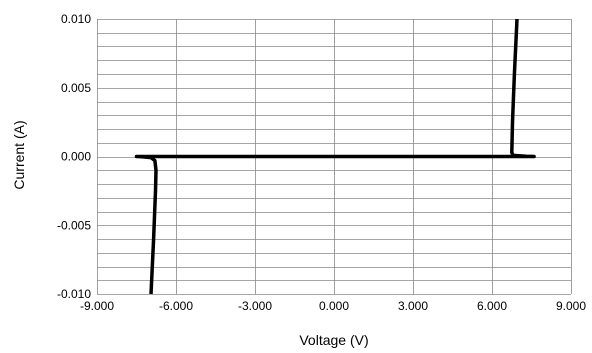 The image size is (592, 353). I want to click on y-tick-label: 0.000, so click(76, 157).